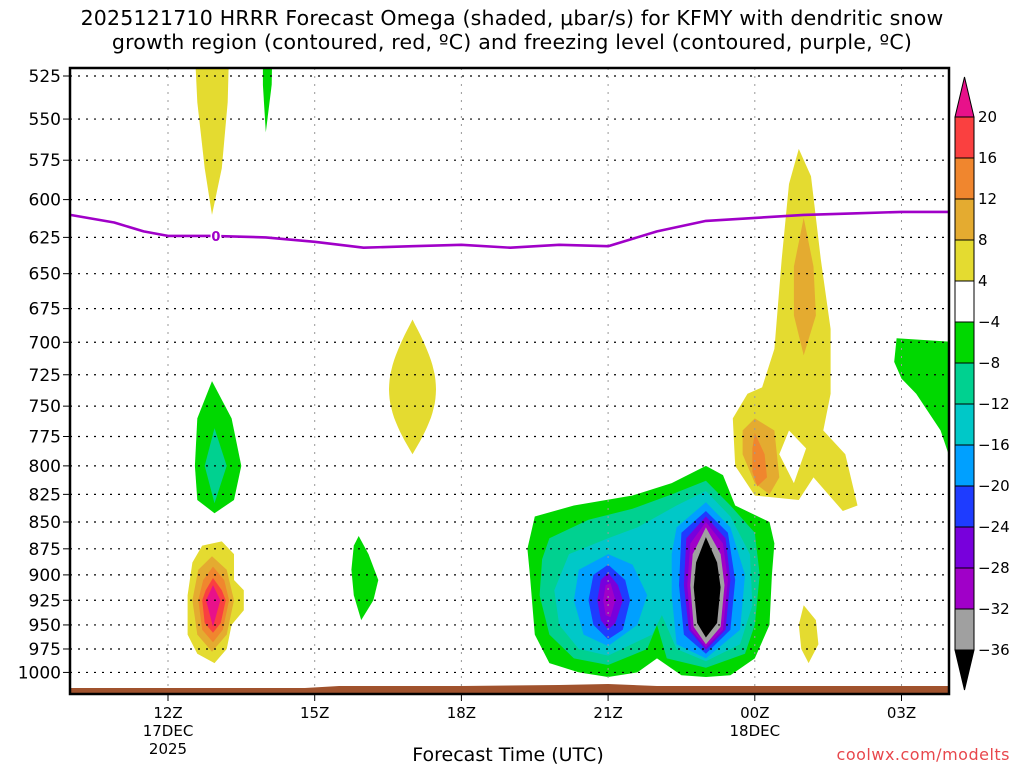  I want to click on colorbar-label: −8, so click(989, 363).